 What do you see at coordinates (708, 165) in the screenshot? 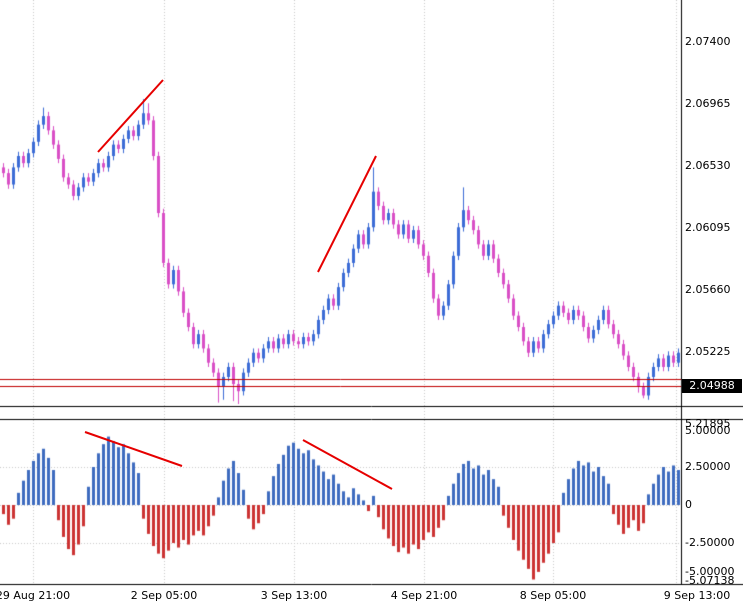
I see `price-axis-label: 2.06530` at bounding box center [708, 165].